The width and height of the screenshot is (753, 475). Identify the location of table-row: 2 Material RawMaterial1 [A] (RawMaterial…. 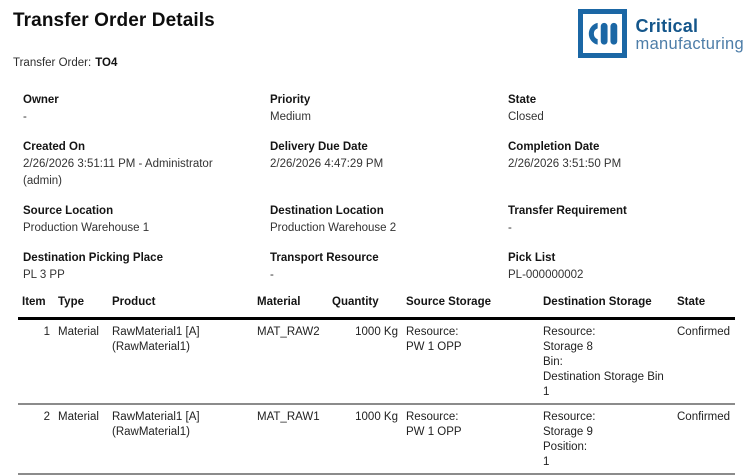
(376, 439).